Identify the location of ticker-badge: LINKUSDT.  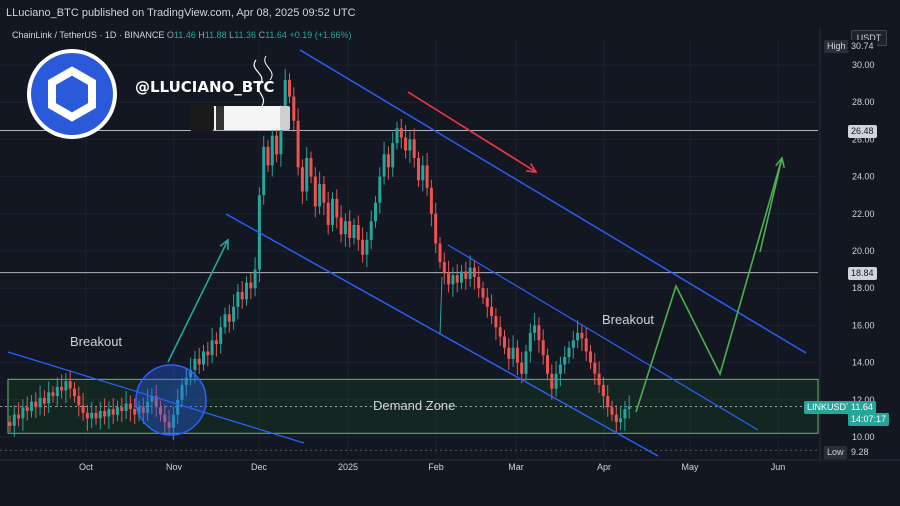
(829, 407).